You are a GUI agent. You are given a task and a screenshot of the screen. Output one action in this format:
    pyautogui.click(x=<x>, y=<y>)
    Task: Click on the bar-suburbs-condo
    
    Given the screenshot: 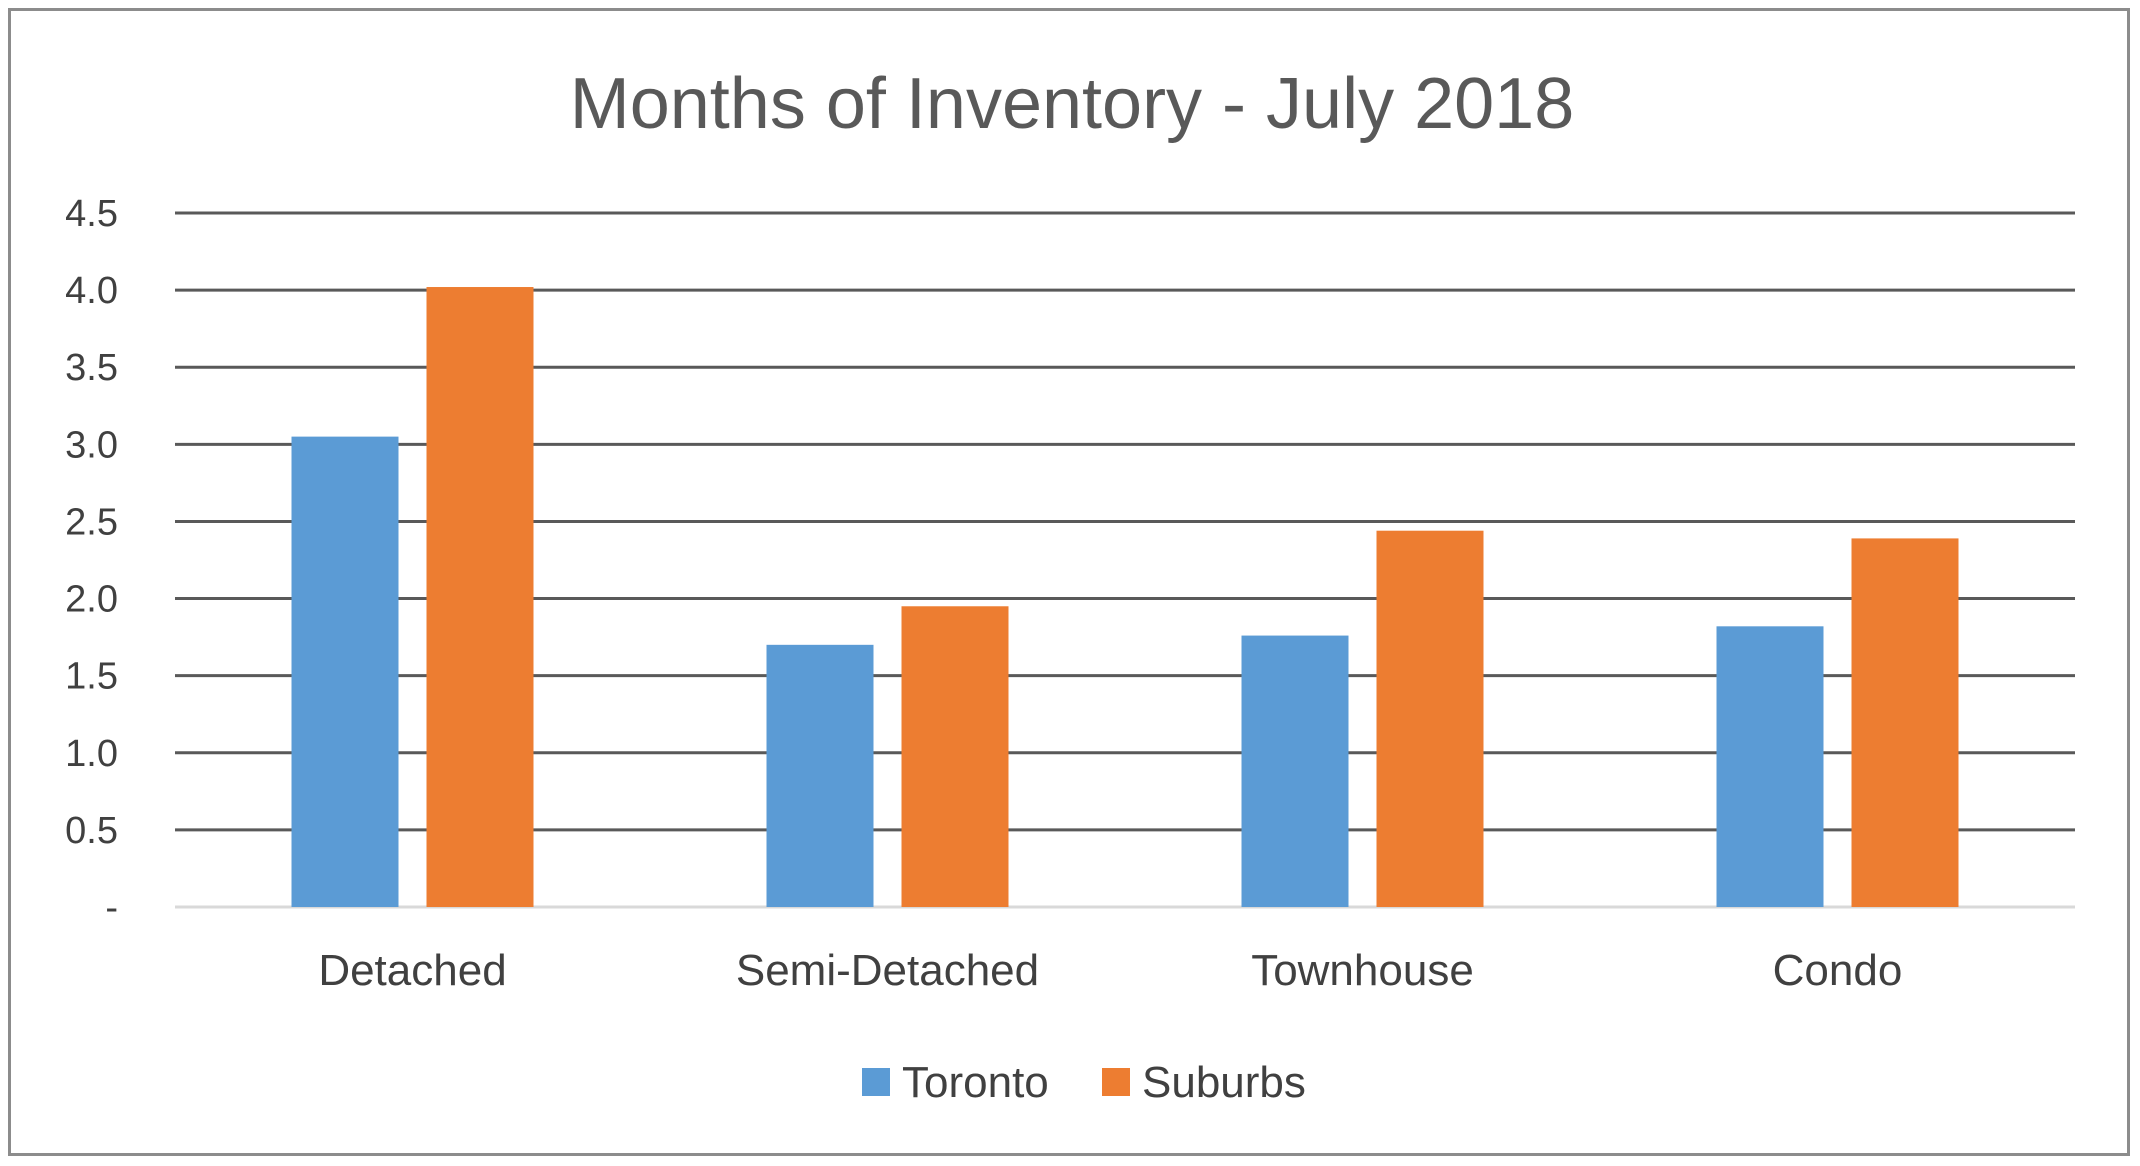 What is the action you would take?
    pyautogui.click(x=1905, y=722)
    